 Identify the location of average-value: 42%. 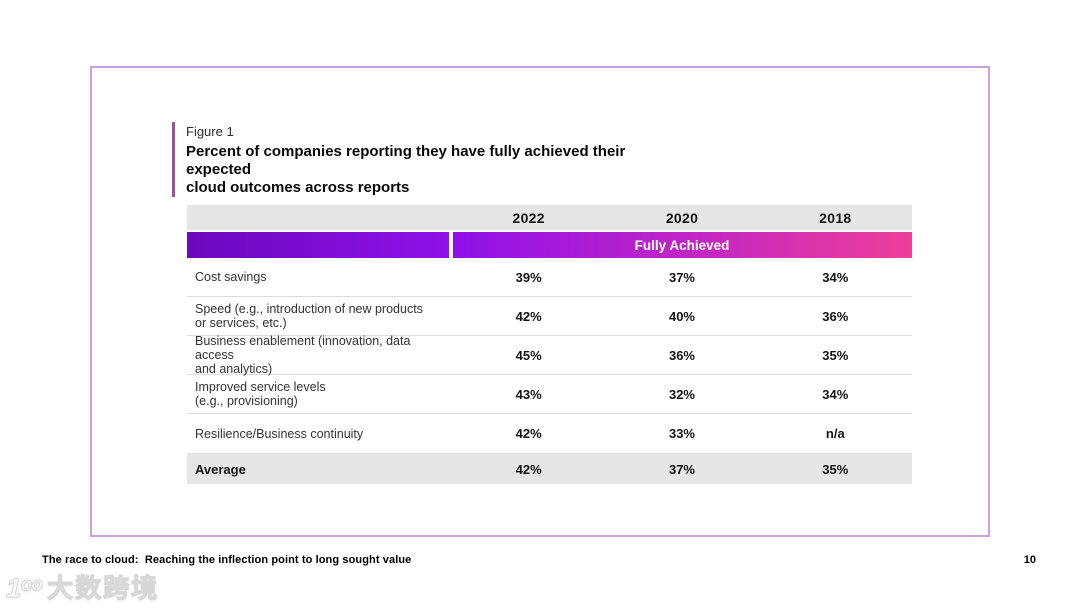
(528, 469).